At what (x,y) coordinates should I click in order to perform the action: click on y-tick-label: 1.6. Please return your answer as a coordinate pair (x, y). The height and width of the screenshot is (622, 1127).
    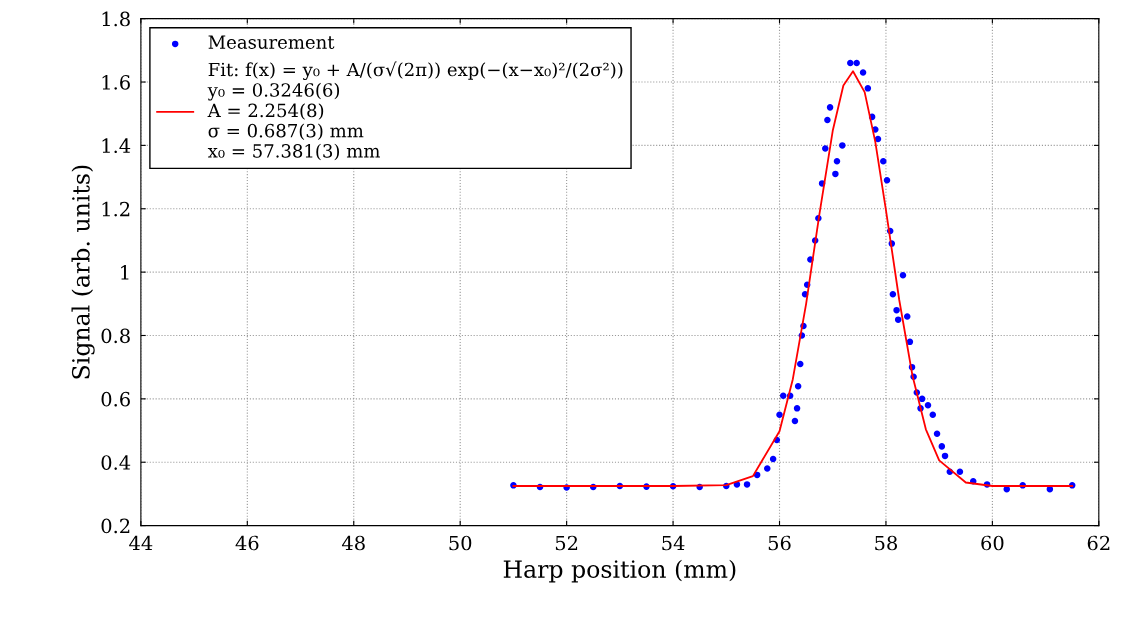
    Looking at the image, I should click on (116, 82).